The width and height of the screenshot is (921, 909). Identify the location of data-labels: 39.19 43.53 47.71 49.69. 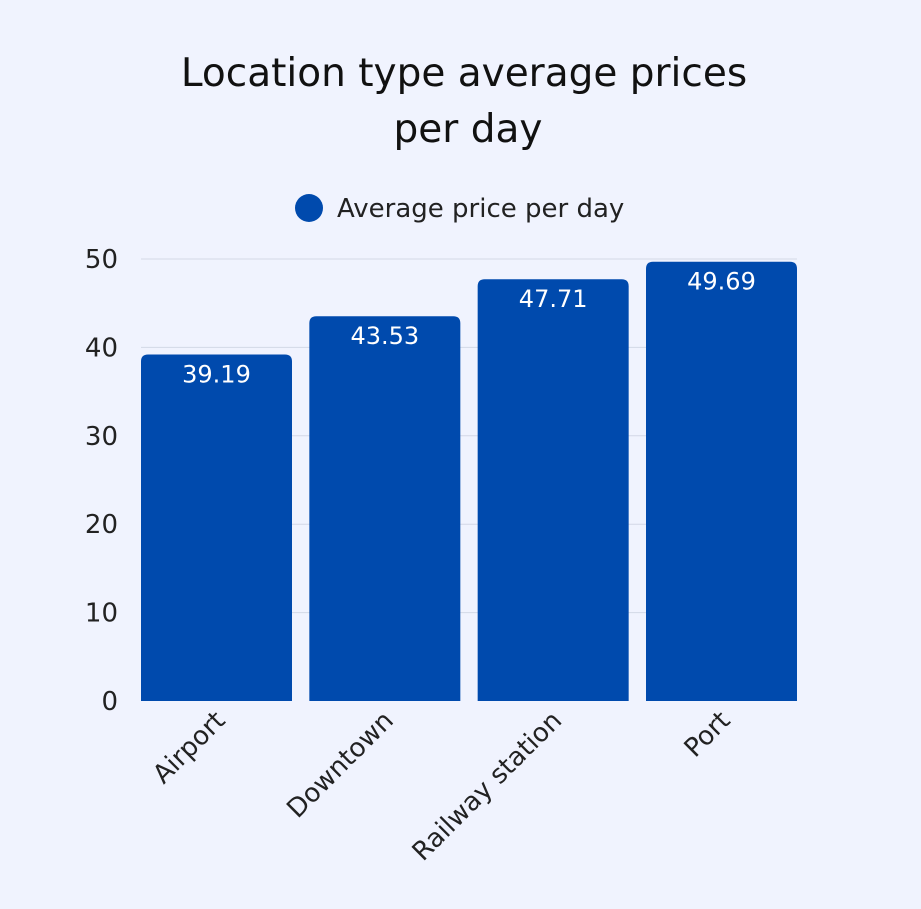
(469, 328).